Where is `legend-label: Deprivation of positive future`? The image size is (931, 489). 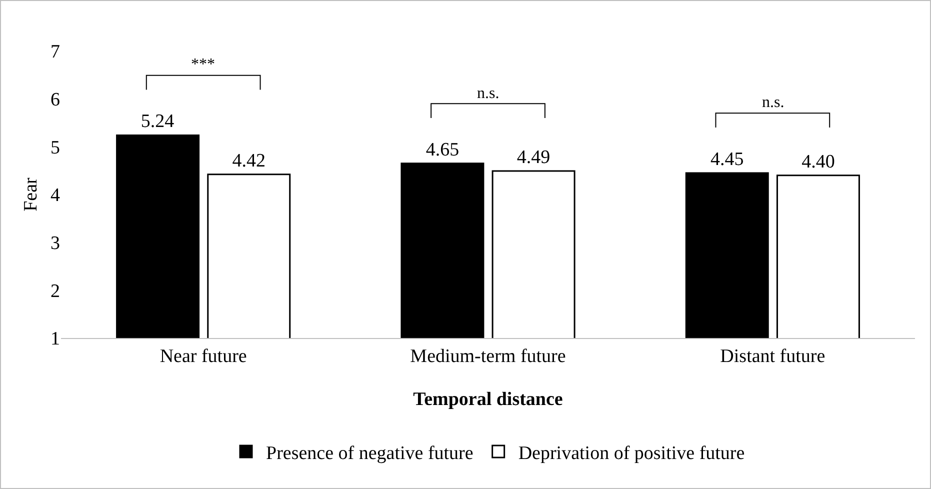 legend-label: Deprivation of positive future is located at coordinates (631, 453).